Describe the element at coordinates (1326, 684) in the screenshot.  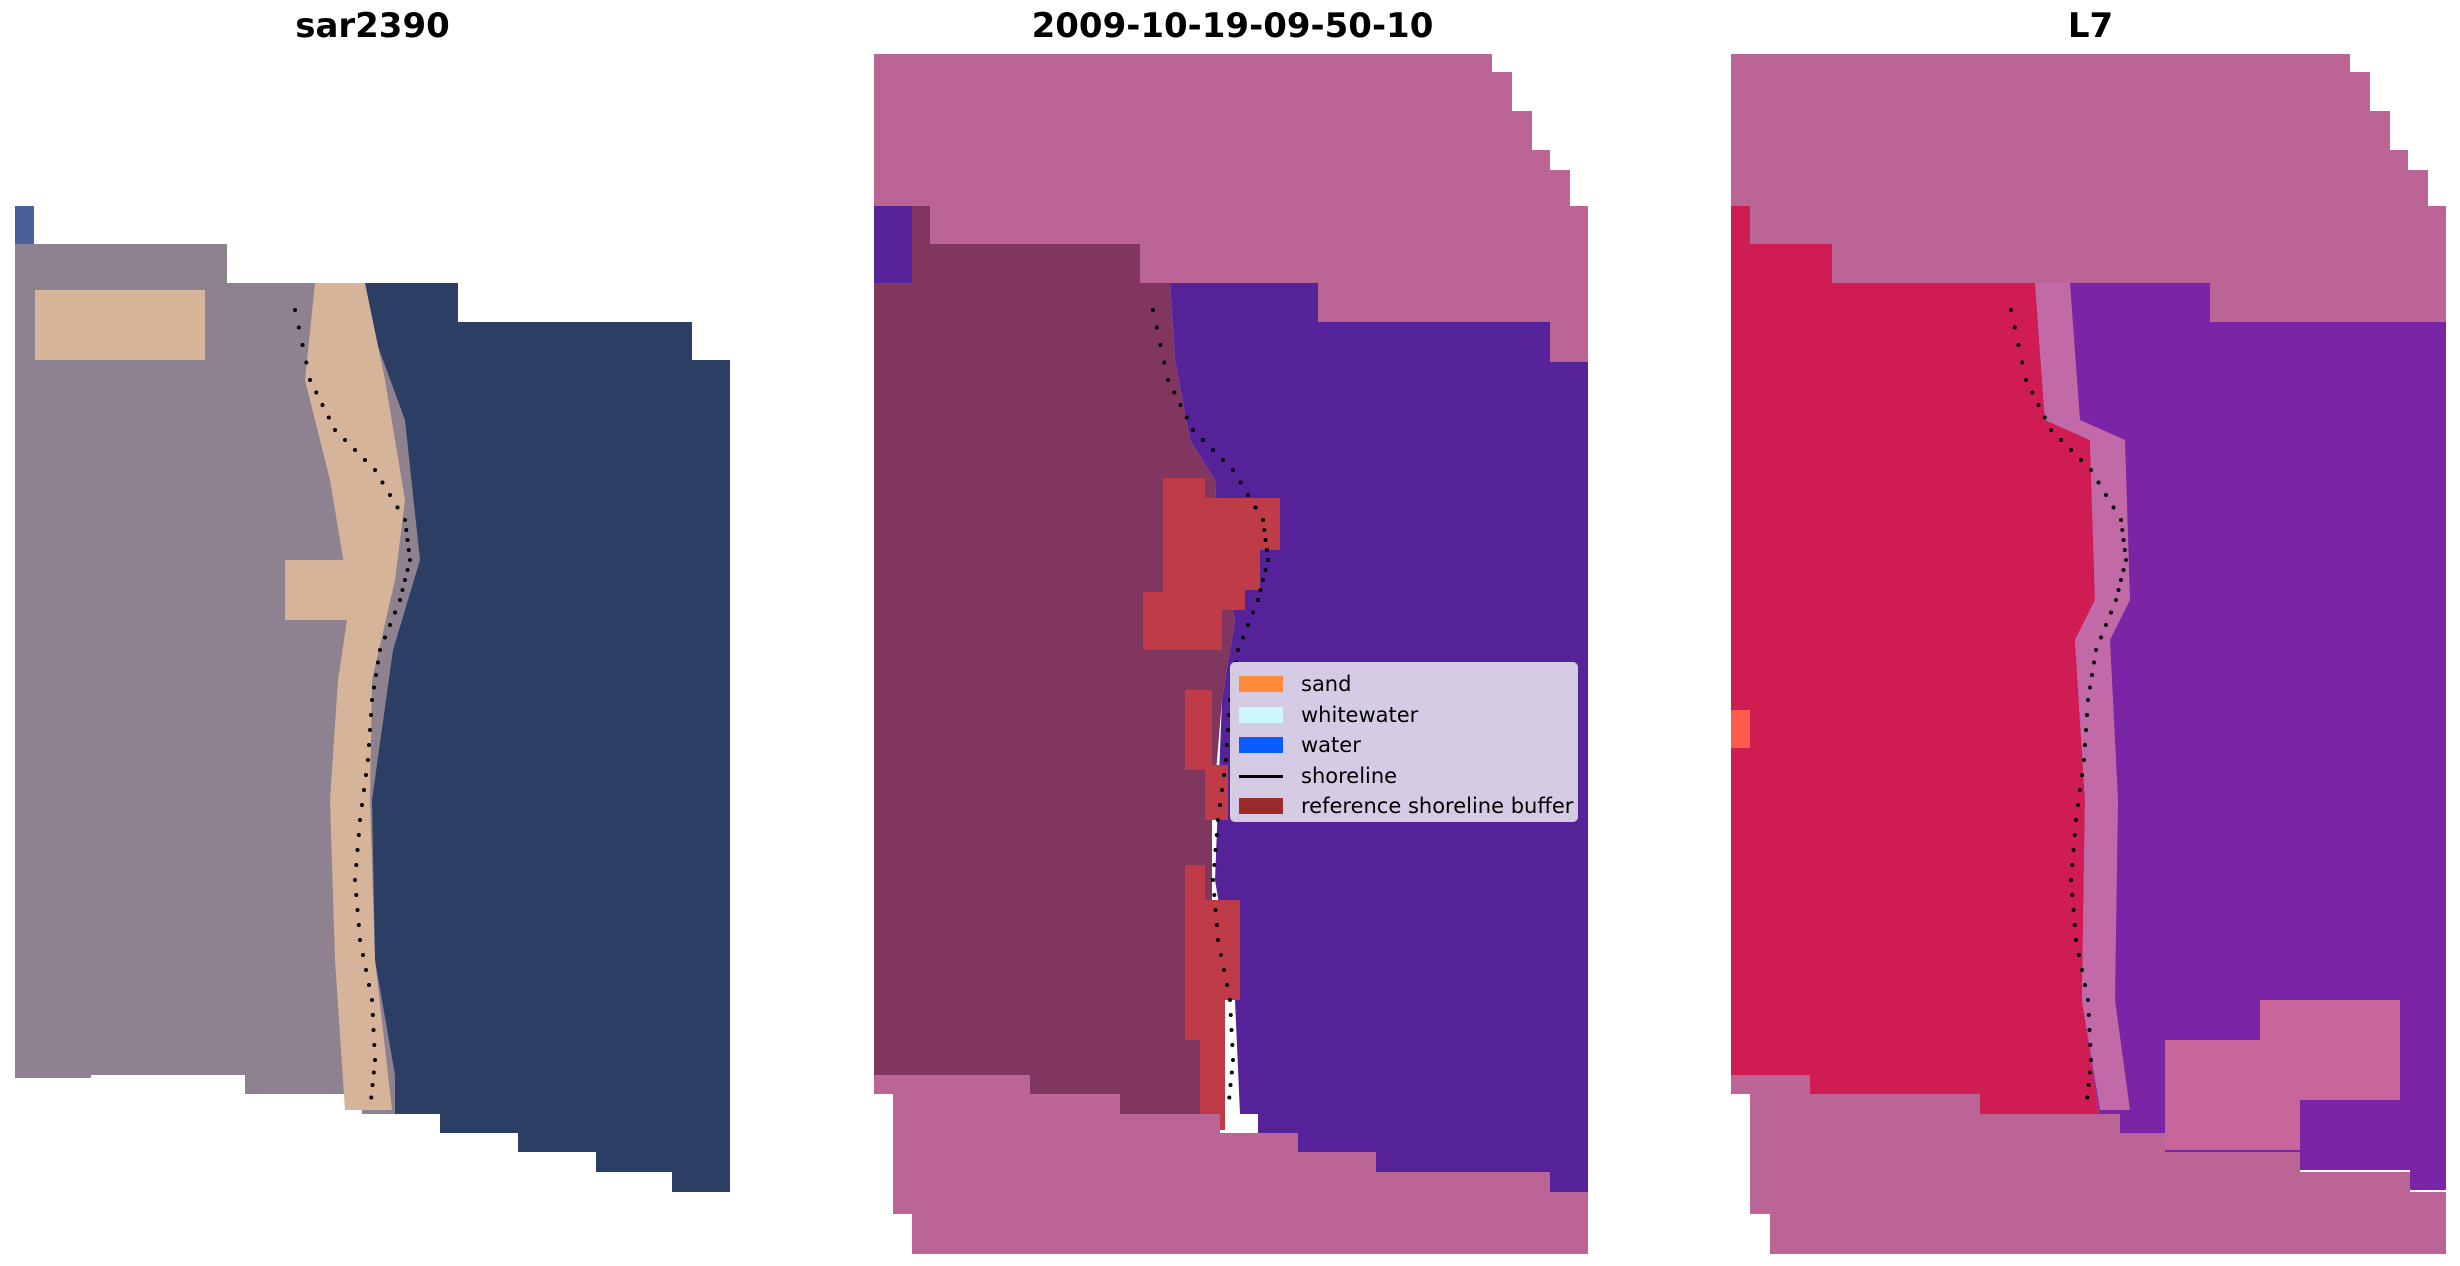
I see `legend-label: sand` at that location.